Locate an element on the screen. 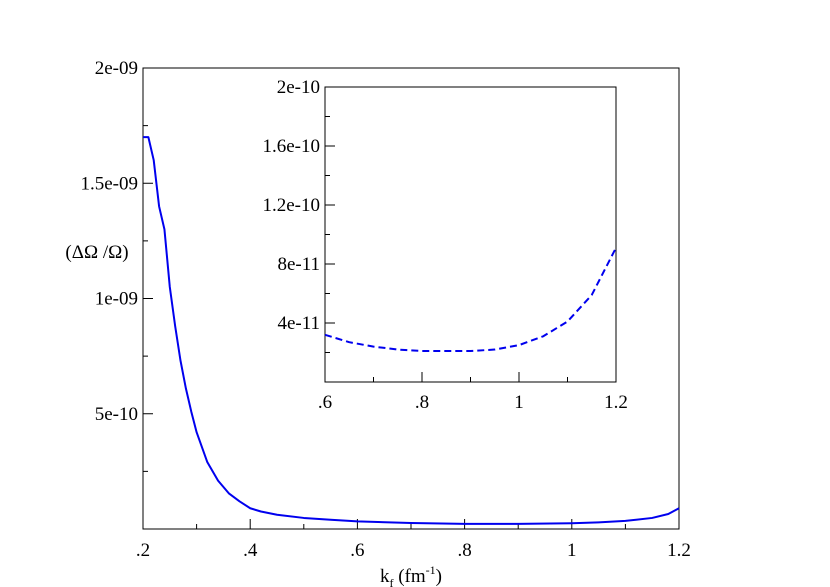 This screenshot has width=830, height=587. main-y-tick-label: 2e-09 is located at coordinates (116, 68).